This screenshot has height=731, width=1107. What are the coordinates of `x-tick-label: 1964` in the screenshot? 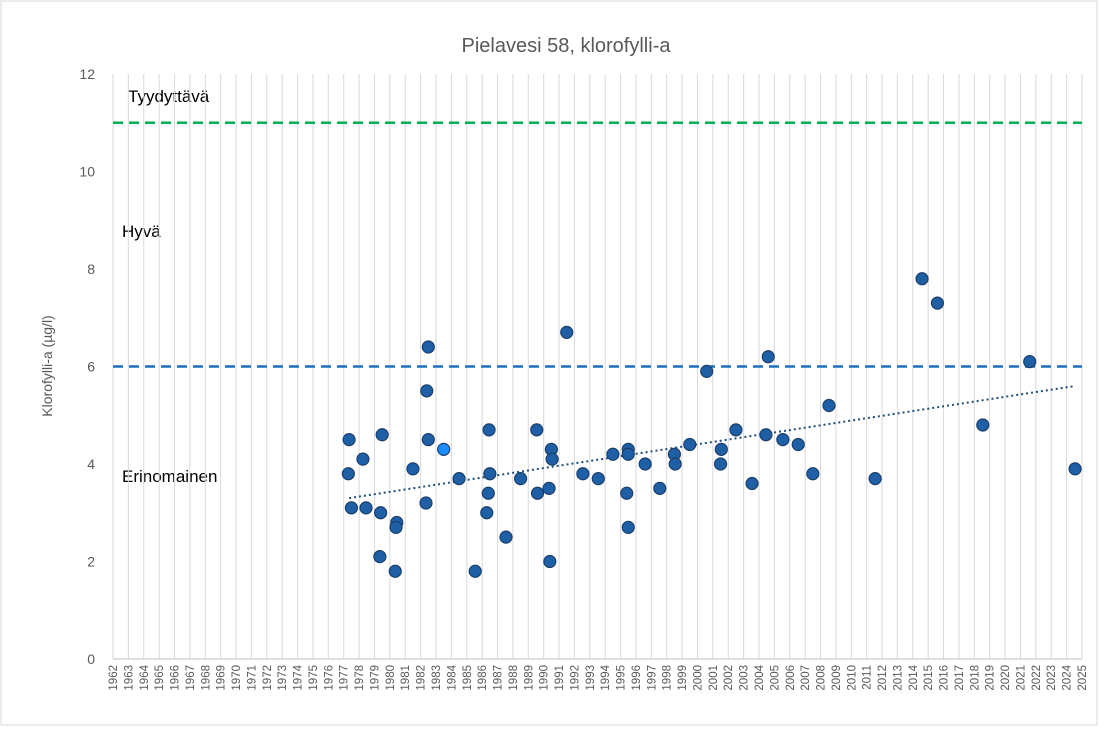 It's located at (145, 677).